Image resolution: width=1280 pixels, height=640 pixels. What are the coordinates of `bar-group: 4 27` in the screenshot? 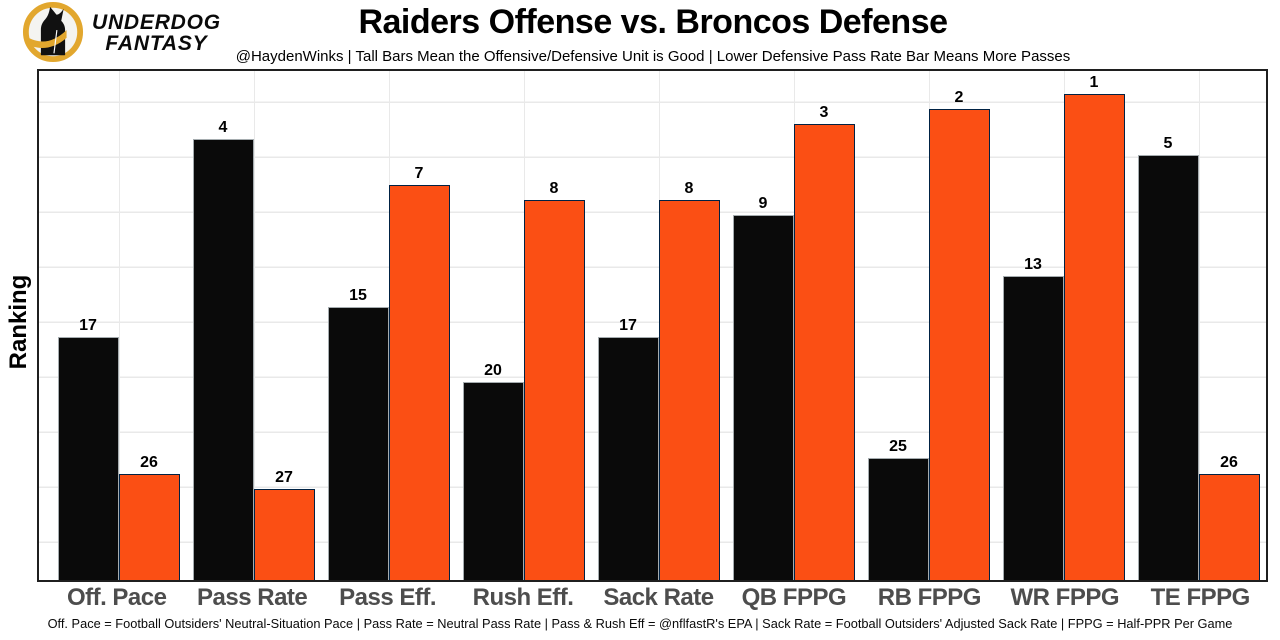 It's located at (253, 325).